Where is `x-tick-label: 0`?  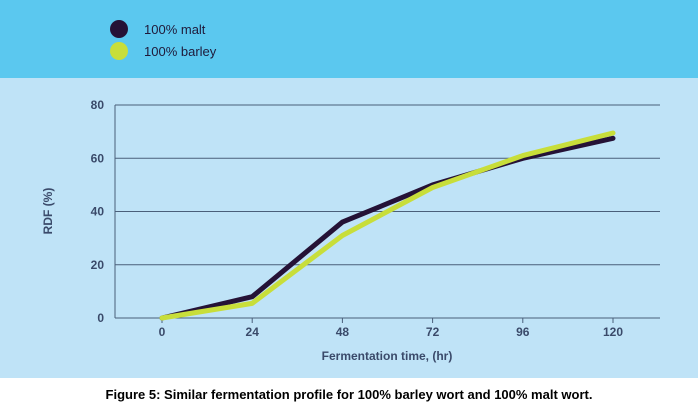 x-tick-label: 0 is located at coordinates (162, 332).